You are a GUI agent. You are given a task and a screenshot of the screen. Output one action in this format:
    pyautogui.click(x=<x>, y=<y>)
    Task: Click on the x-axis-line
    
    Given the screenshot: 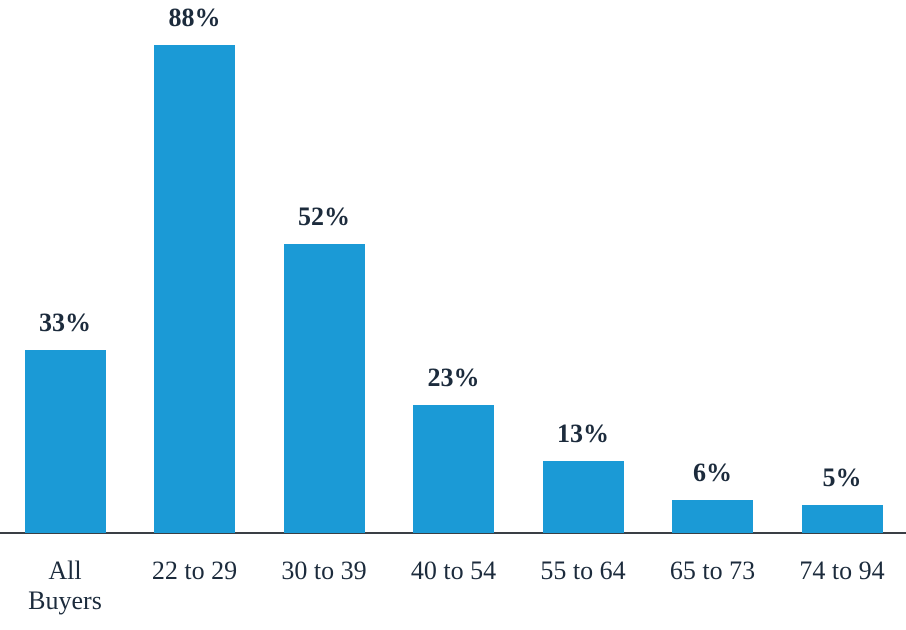 What is the action you would take?
    pyautogui.click(x=453, y=533)
    